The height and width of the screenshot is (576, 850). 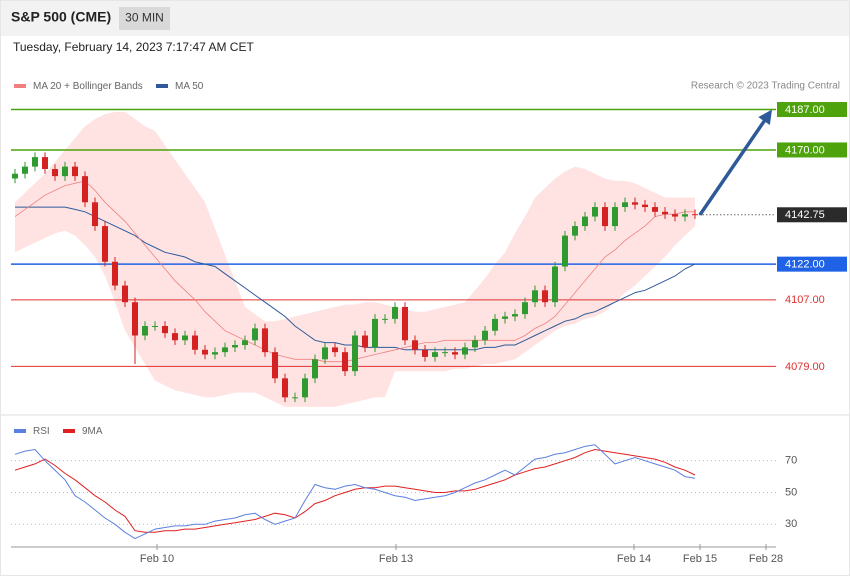 What do you see at coordinates (88, 86) in the screenshot?
I see `legend-label: MA 20 + Bollinger Bands` at bounding box center [88, 86].